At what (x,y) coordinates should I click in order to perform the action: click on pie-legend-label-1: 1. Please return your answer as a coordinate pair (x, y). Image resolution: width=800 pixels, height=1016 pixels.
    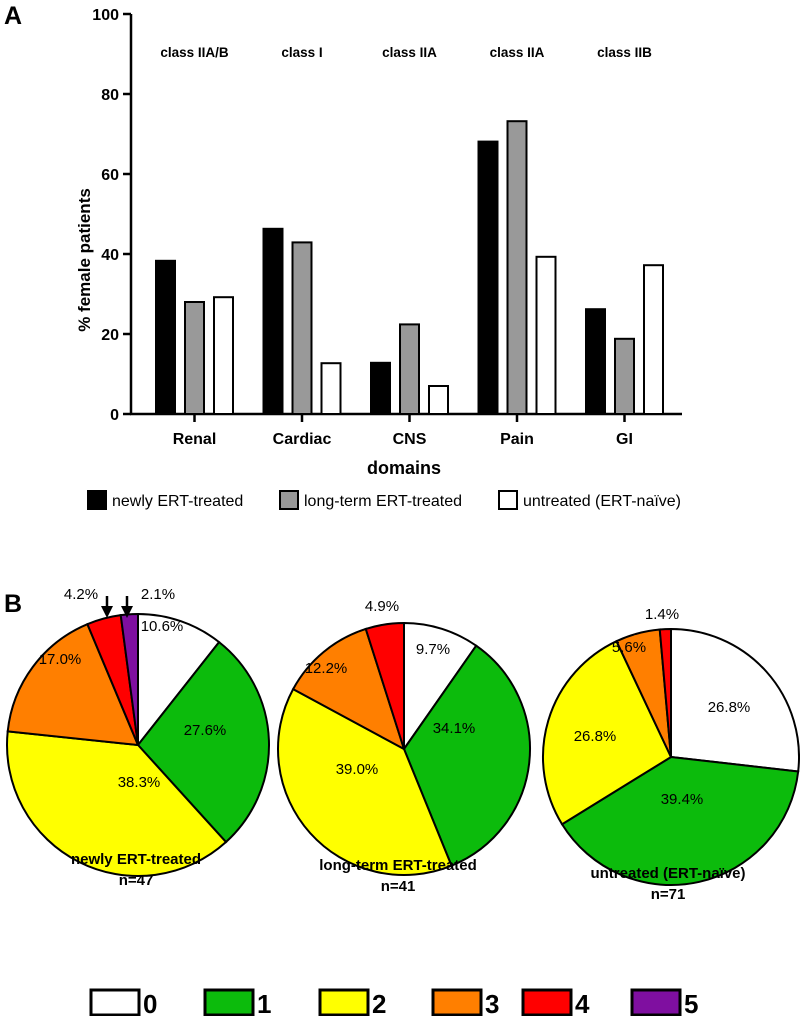
    Looking at the image, I should click on (264, 1002).